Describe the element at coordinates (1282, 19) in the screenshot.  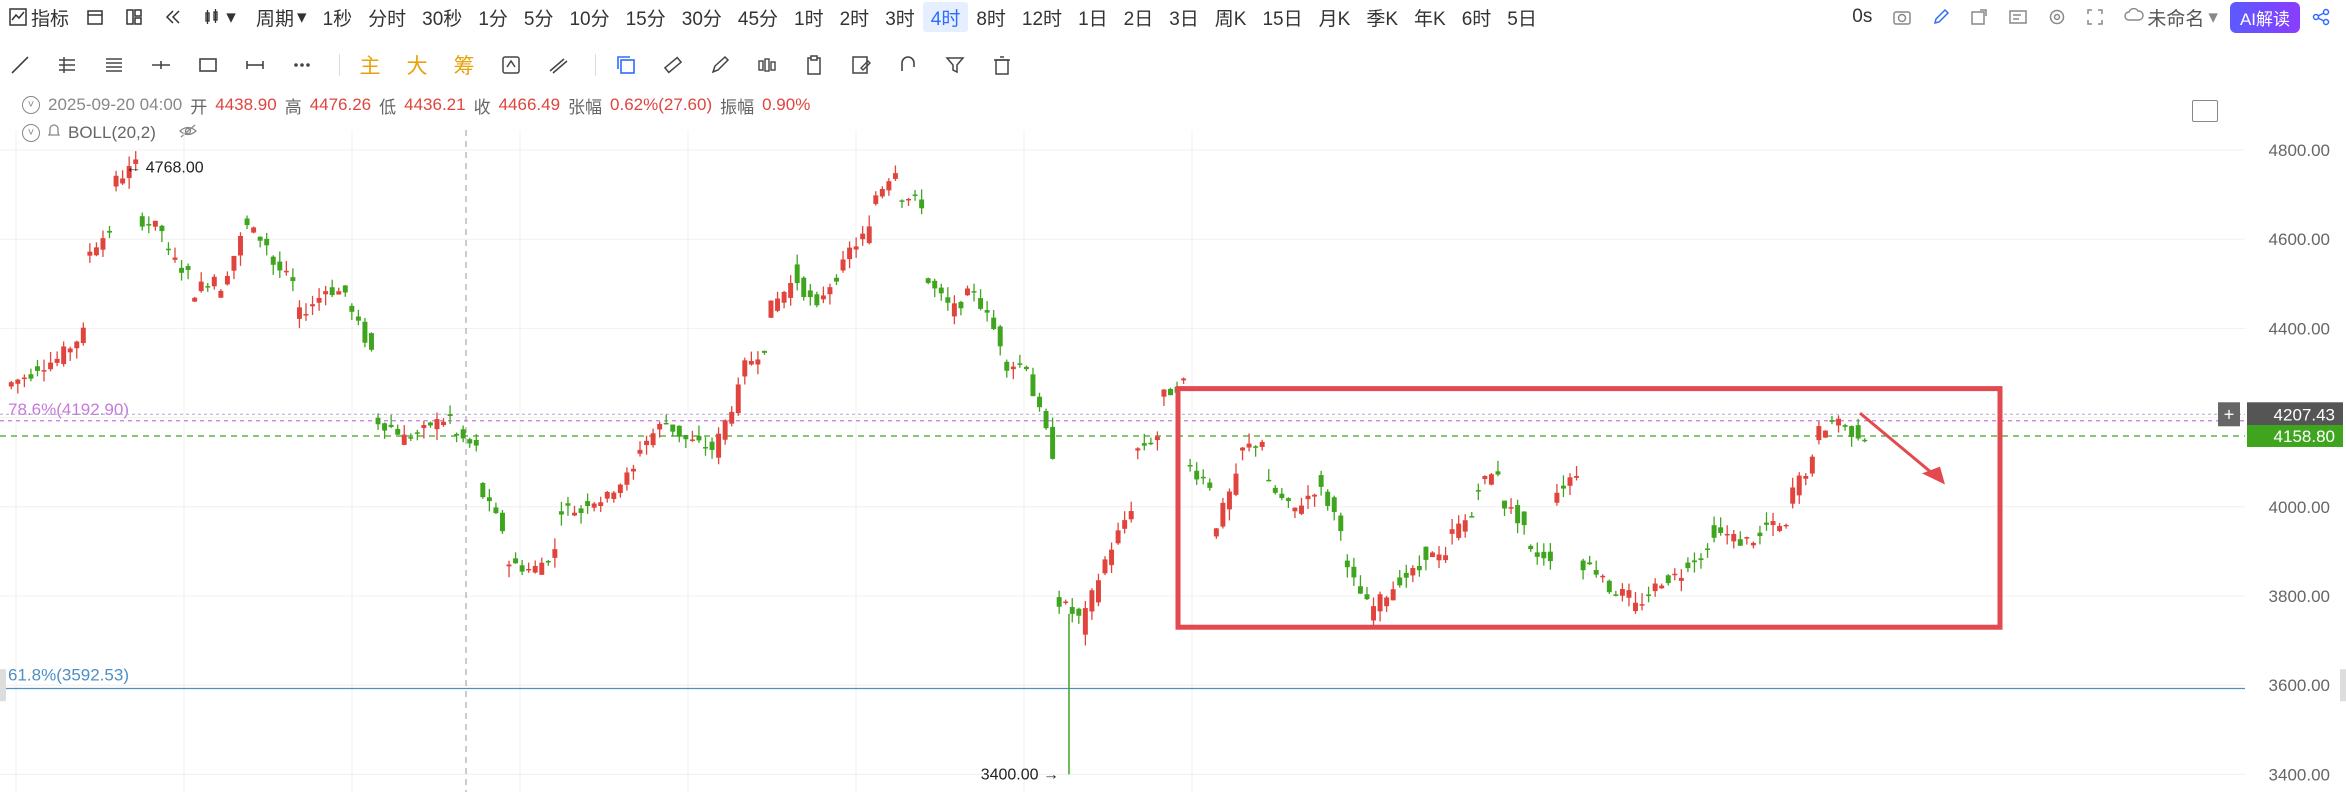
I see `interval-19: 15日` at that location.